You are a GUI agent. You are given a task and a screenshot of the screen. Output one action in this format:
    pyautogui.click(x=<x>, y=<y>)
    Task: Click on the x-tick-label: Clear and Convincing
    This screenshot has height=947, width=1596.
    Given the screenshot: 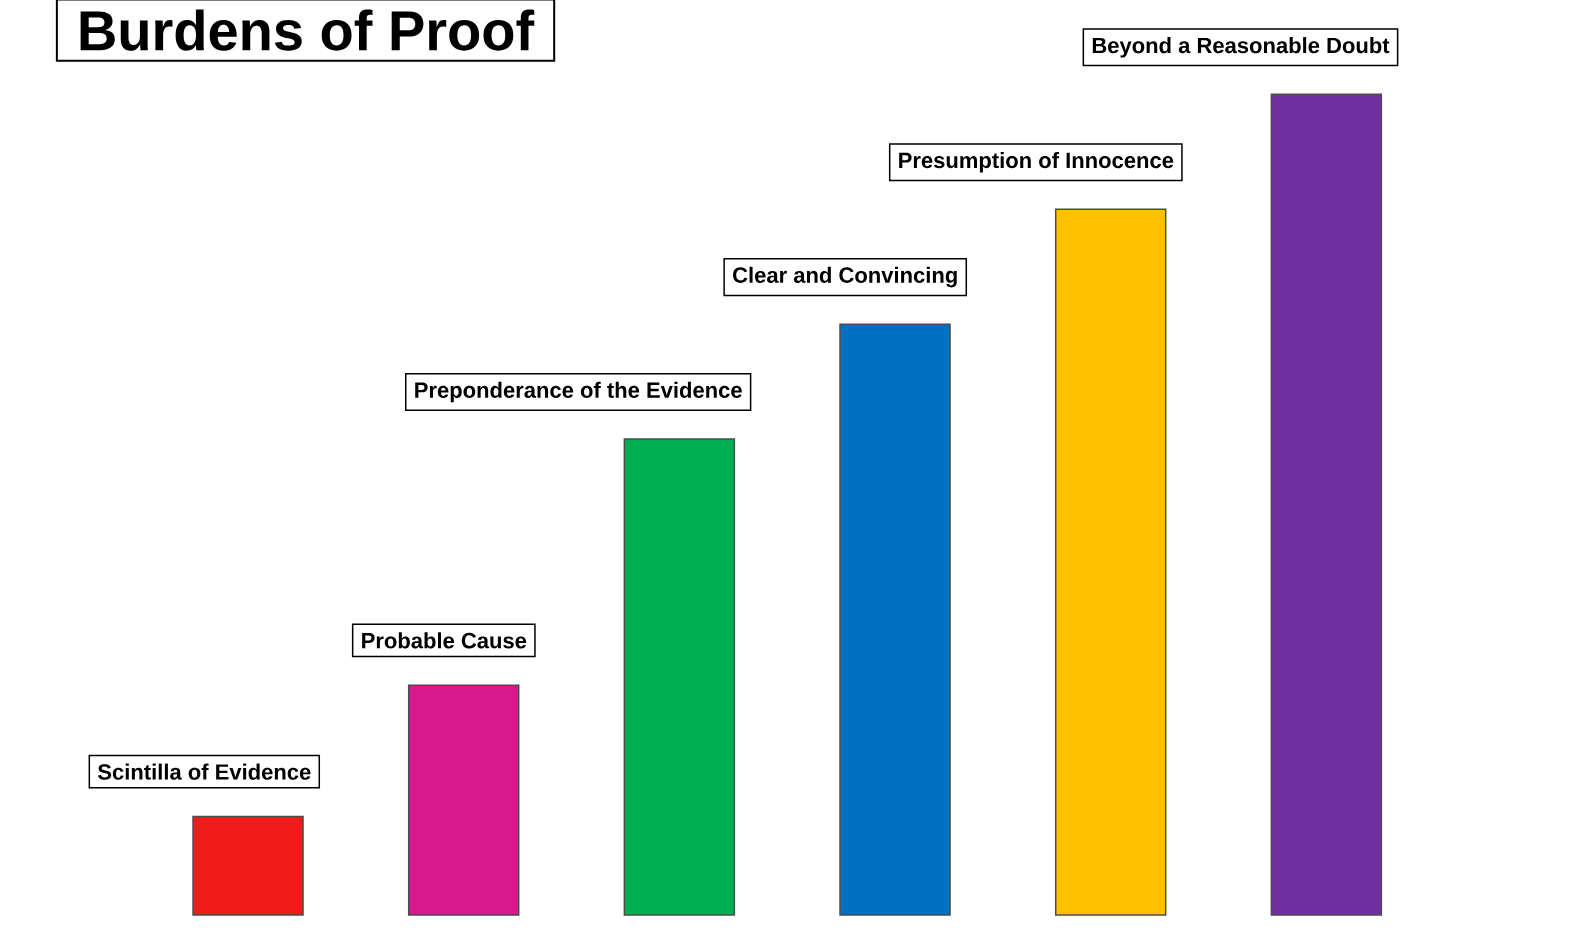 What is the action you would take?
    pyautogui.click(x=845, y=277)
    